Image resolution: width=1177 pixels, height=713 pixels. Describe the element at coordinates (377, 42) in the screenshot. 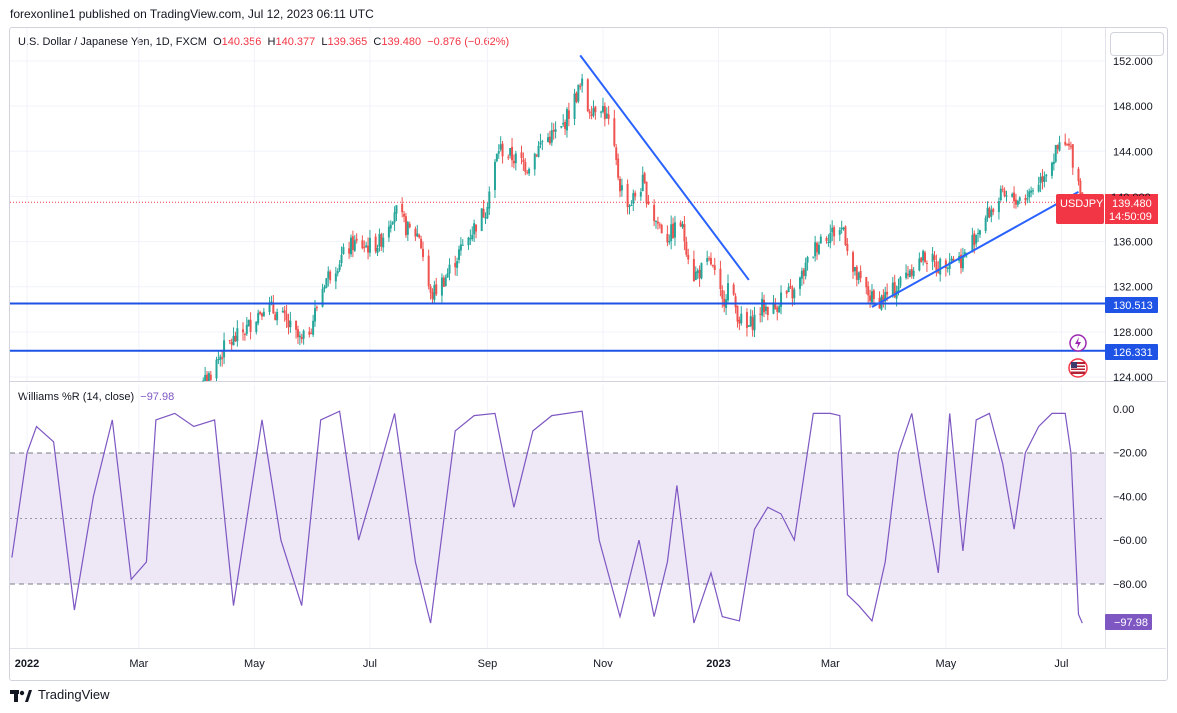

I see `close-label: C` at that location.